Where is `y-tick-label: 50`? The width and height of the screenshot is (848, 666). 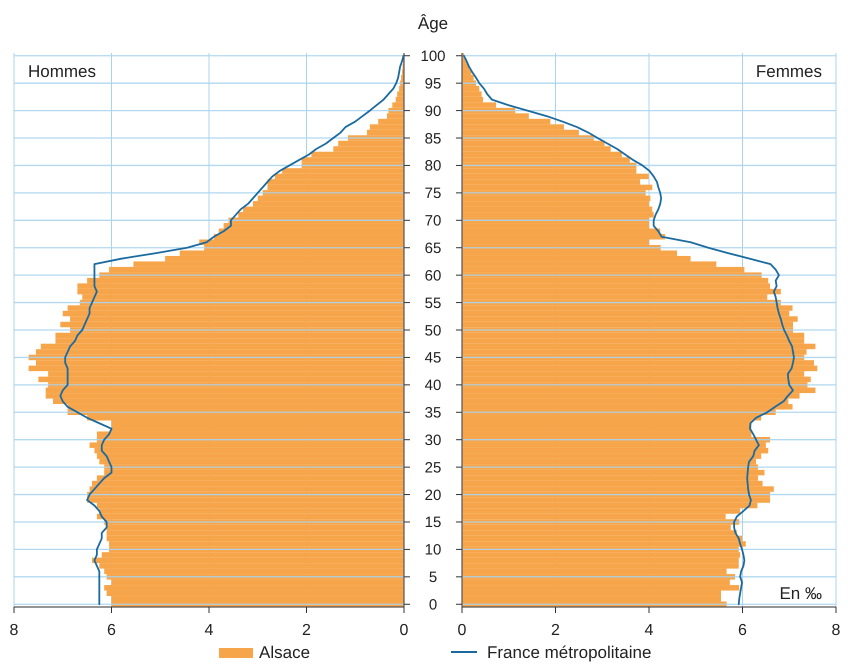
y-tick-label: 50 is located at coordinates (433, 331).